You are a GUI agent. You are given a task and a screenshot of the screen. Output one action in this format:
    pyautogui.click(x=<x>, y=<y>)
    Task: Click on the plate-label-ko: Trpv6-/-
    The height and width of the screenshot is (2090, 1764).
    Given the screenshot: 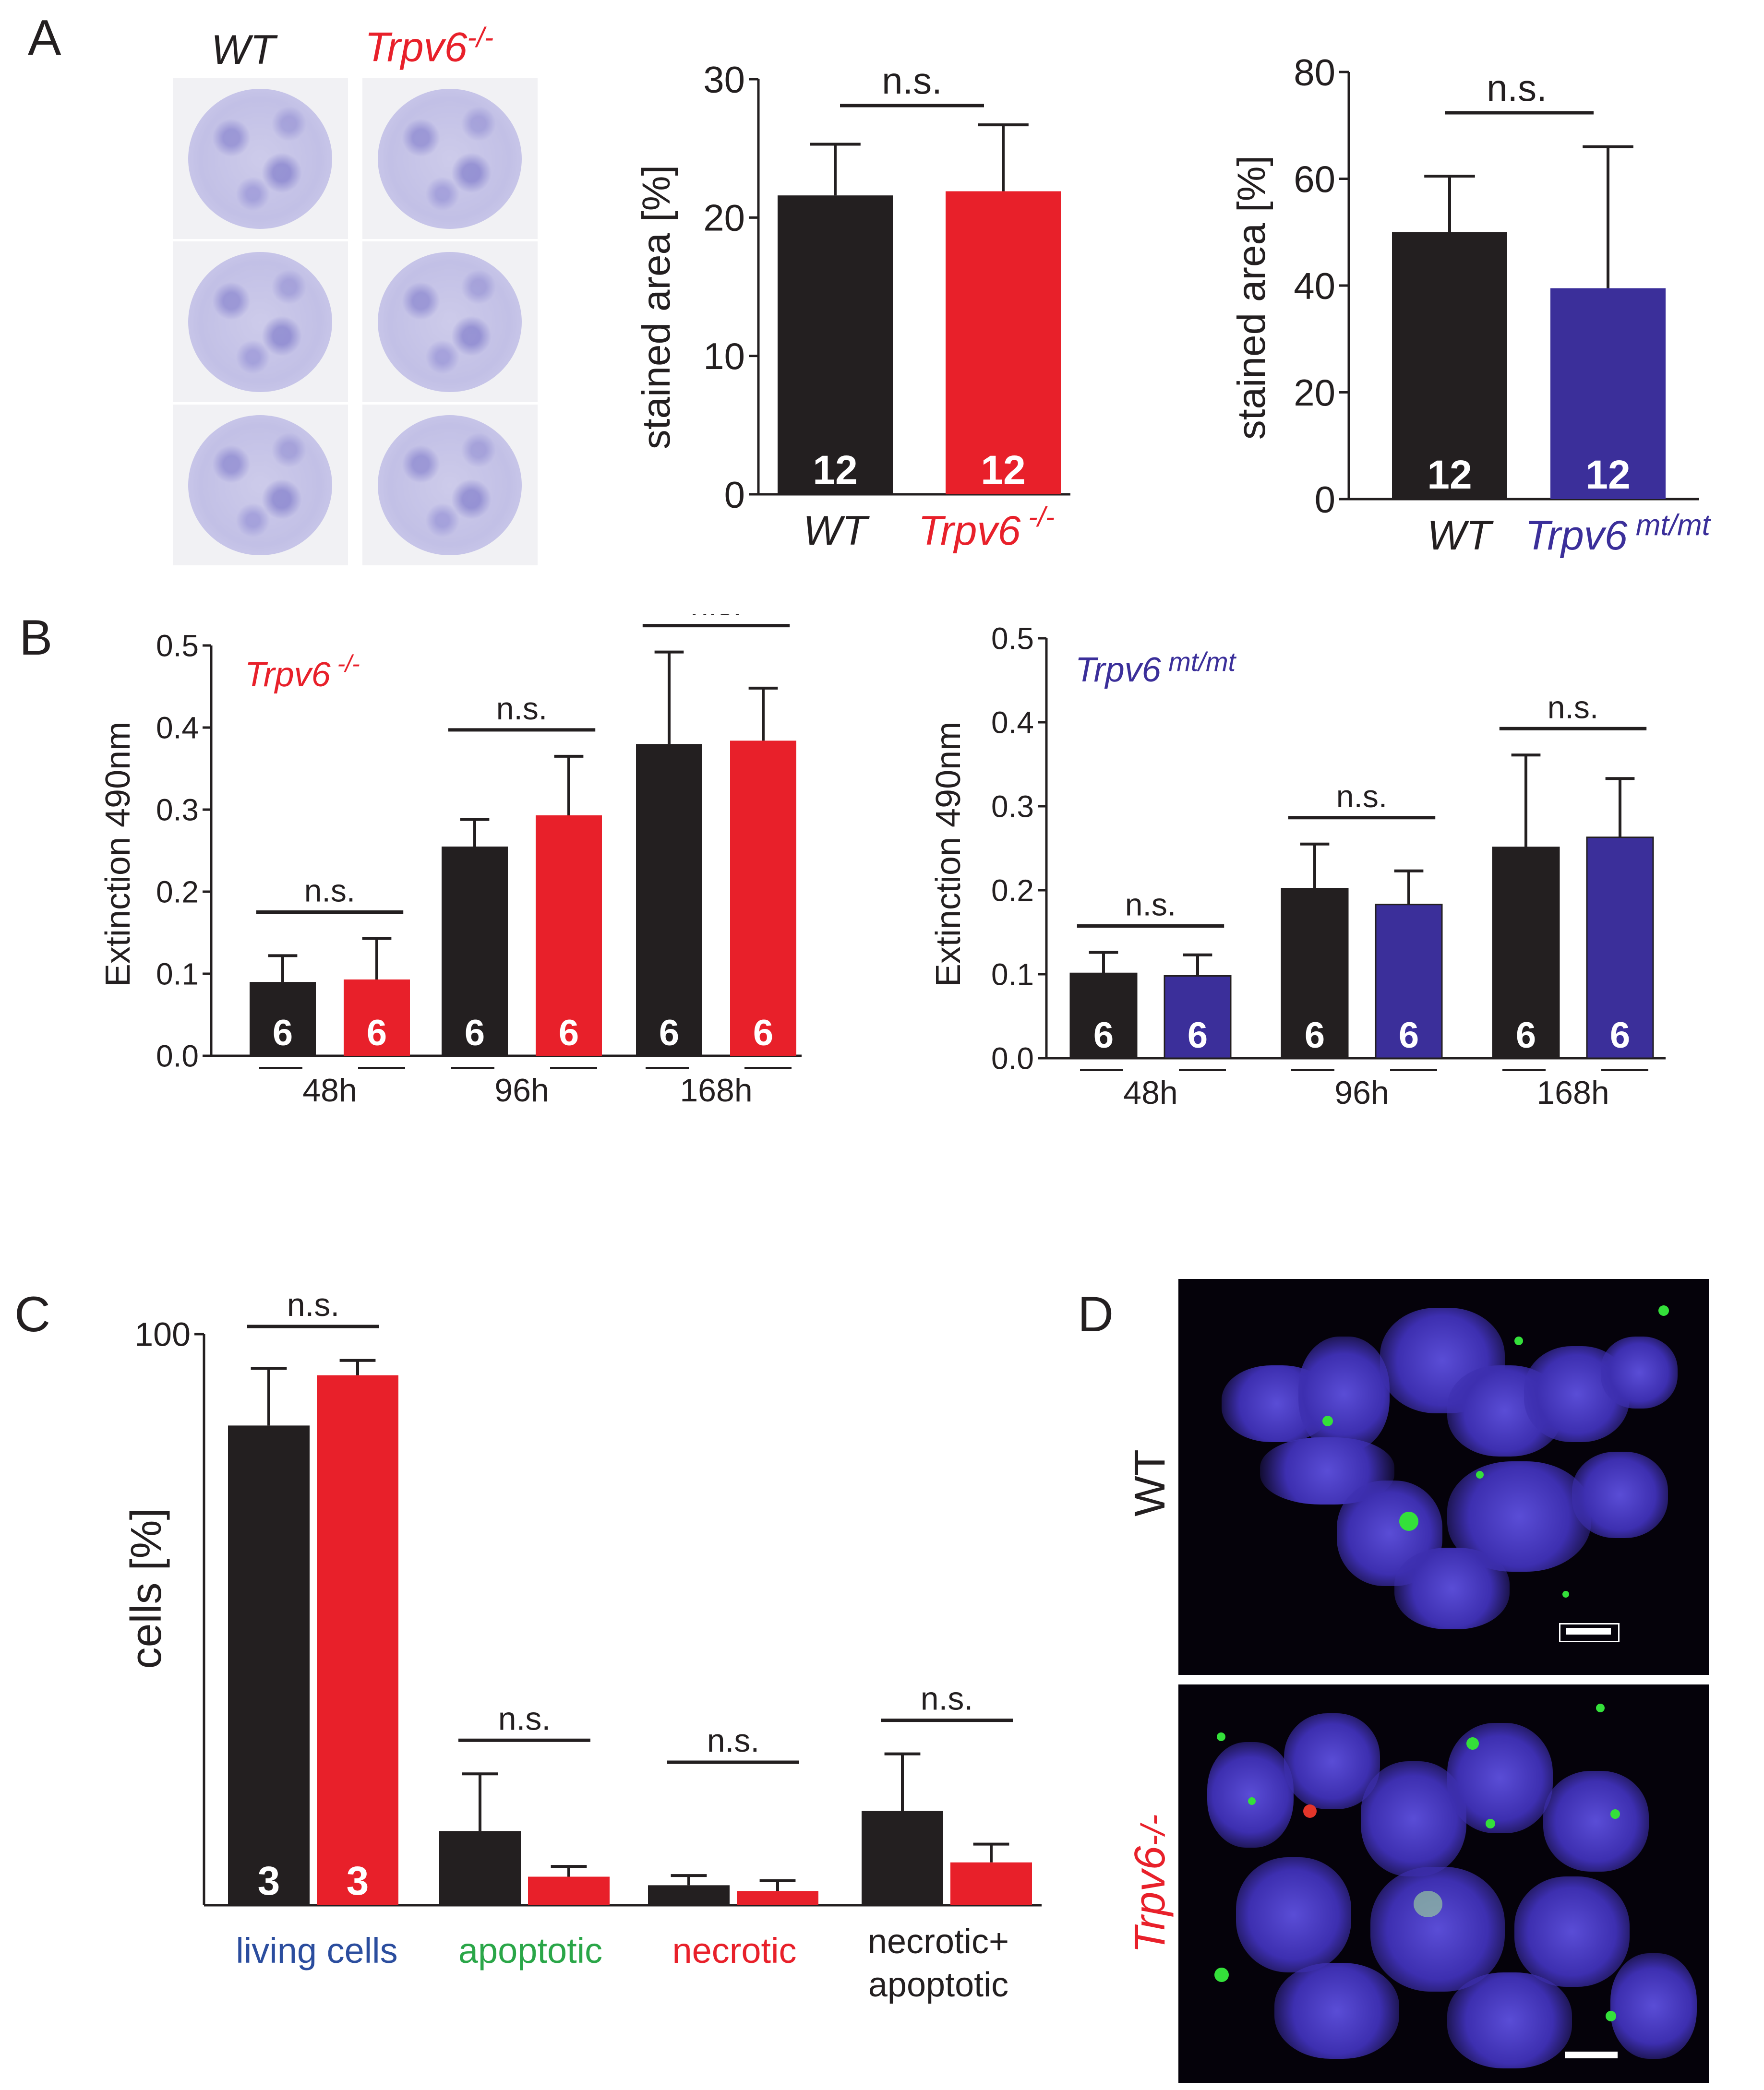 What is the action you would take?
    pyautogui.click(x=429, y=47)
    